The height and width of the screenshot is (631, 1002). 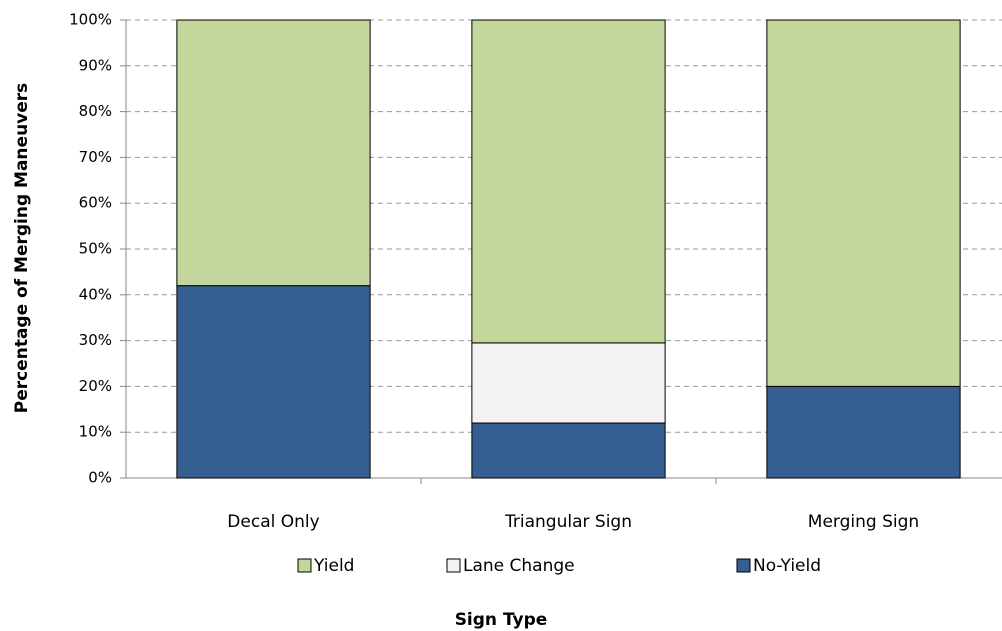 I want to click on y-tick-label: 10%, so click(x=95, y=432).